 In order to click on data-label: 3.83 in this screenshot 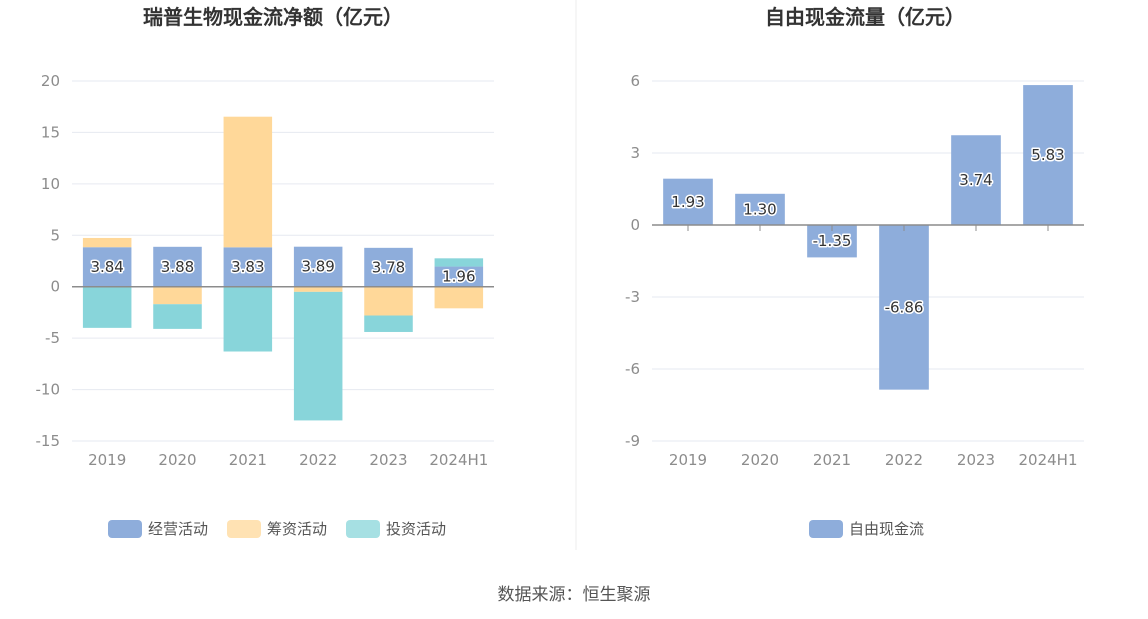, I will do `click(247, 267)`.